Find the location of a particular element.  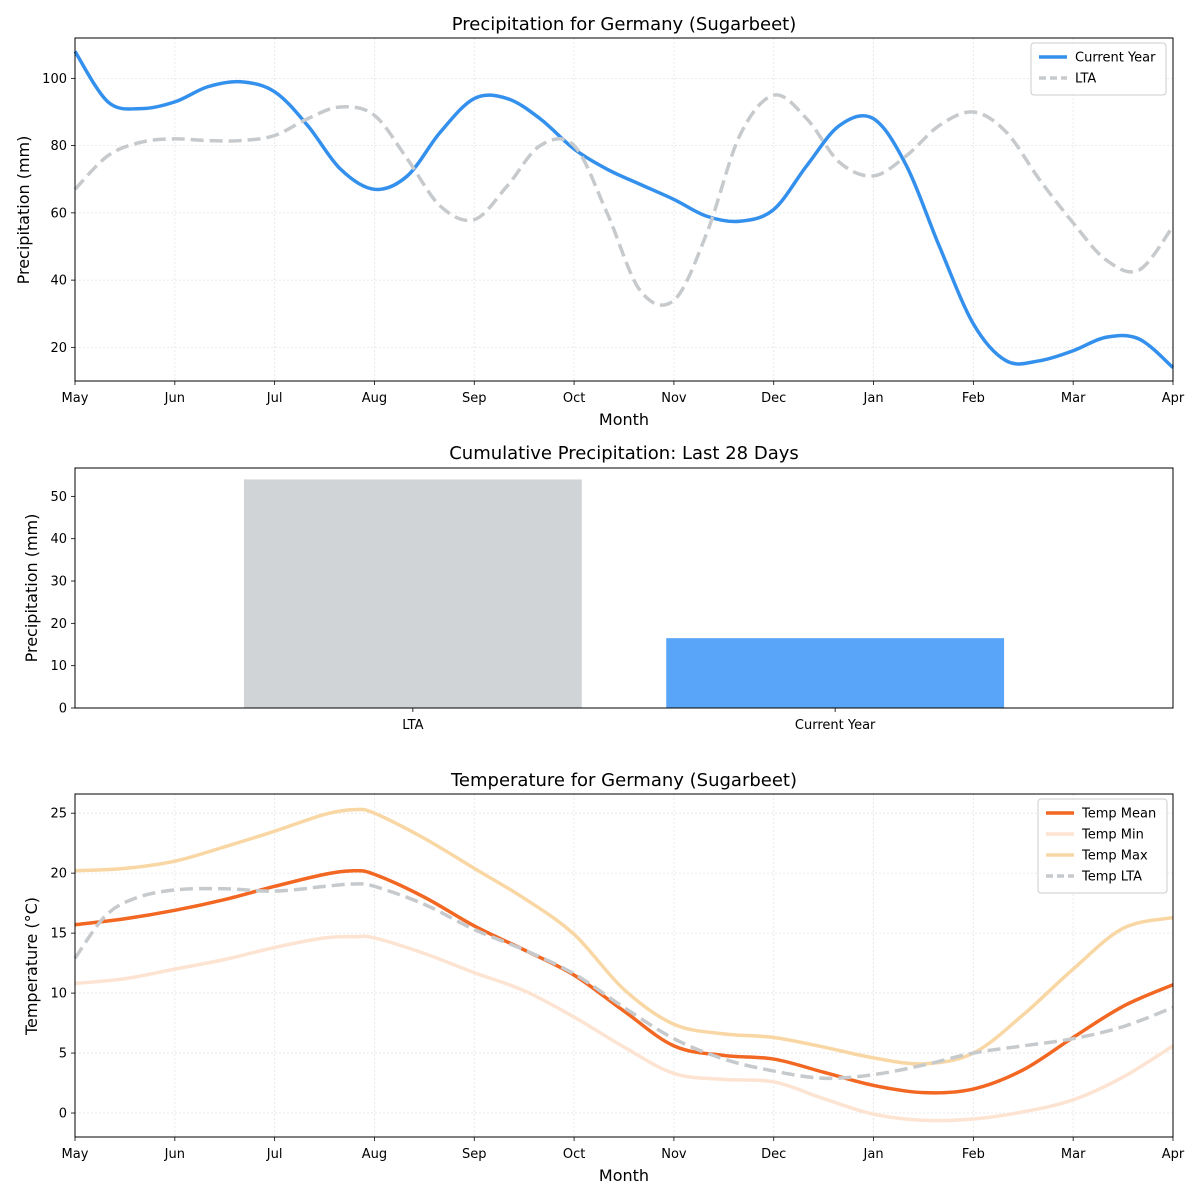

chart-title: Precipitation for Germany (Sugarbeet) is located at coordinates (624, 24).